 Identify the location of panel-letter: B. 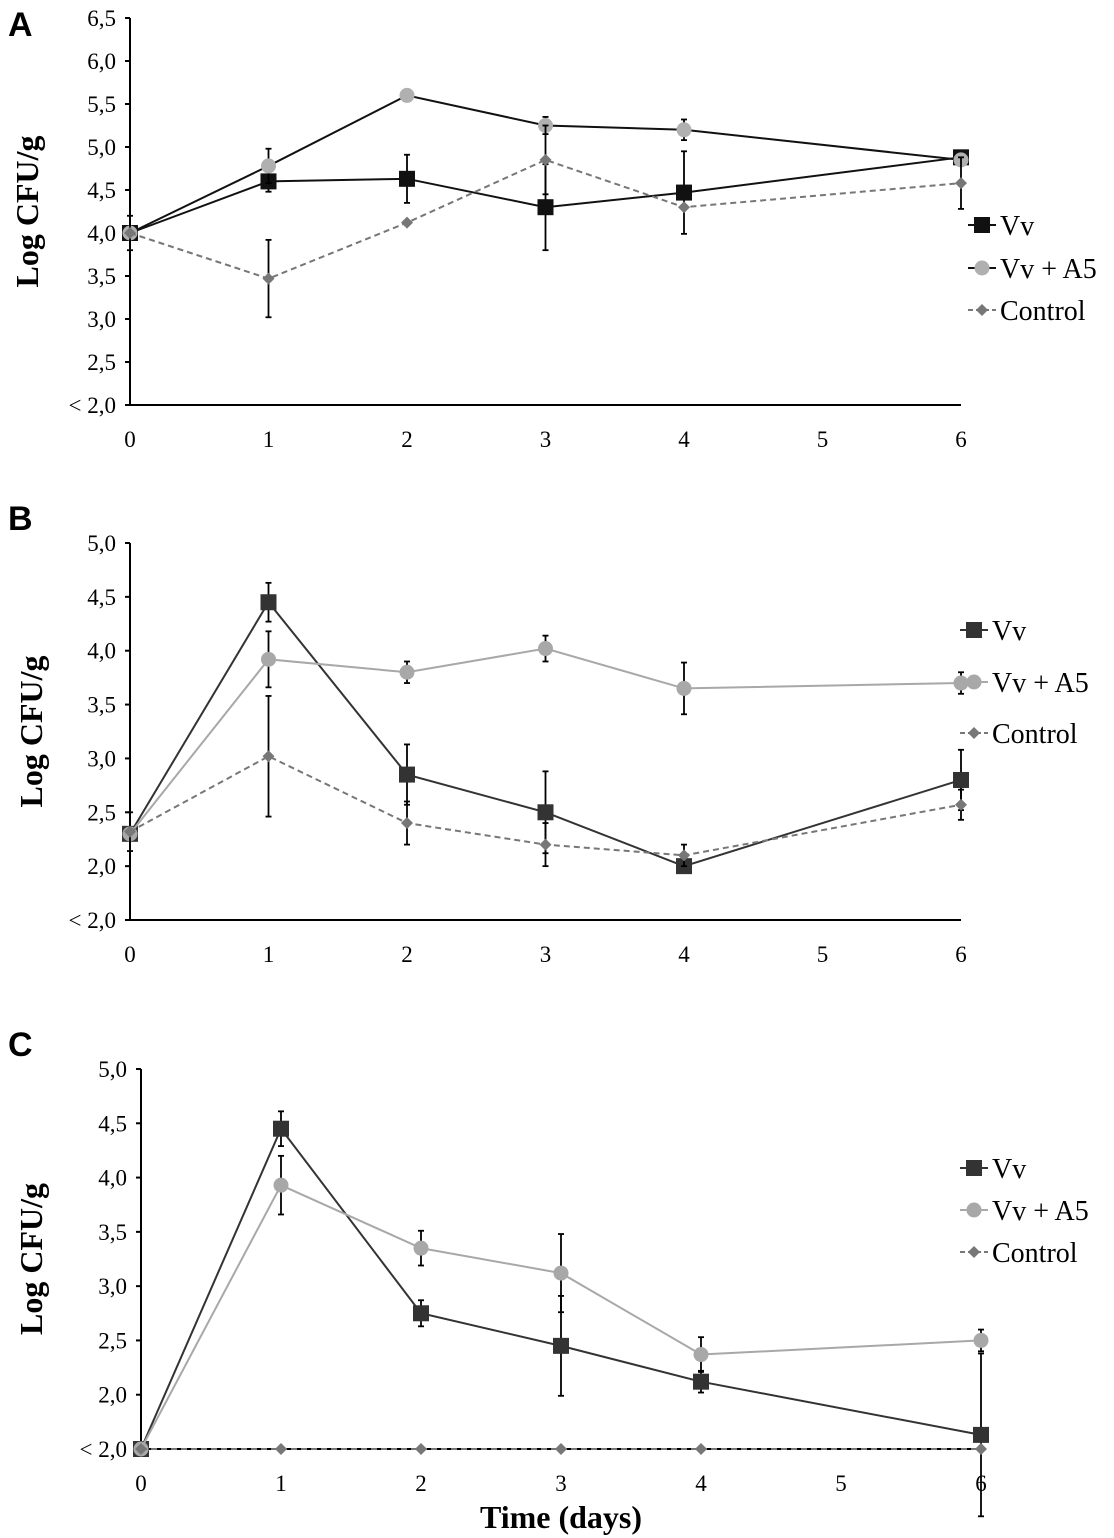
(20, 519).